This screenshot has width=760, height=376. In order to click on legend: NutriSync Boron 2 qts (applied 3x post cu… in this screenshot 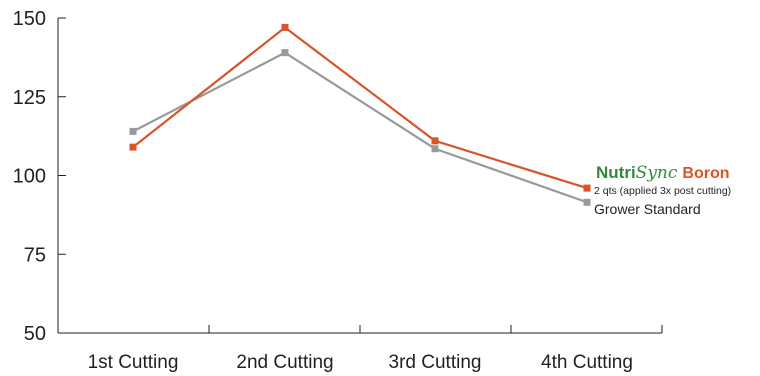, I will do `click(662, 190)`.